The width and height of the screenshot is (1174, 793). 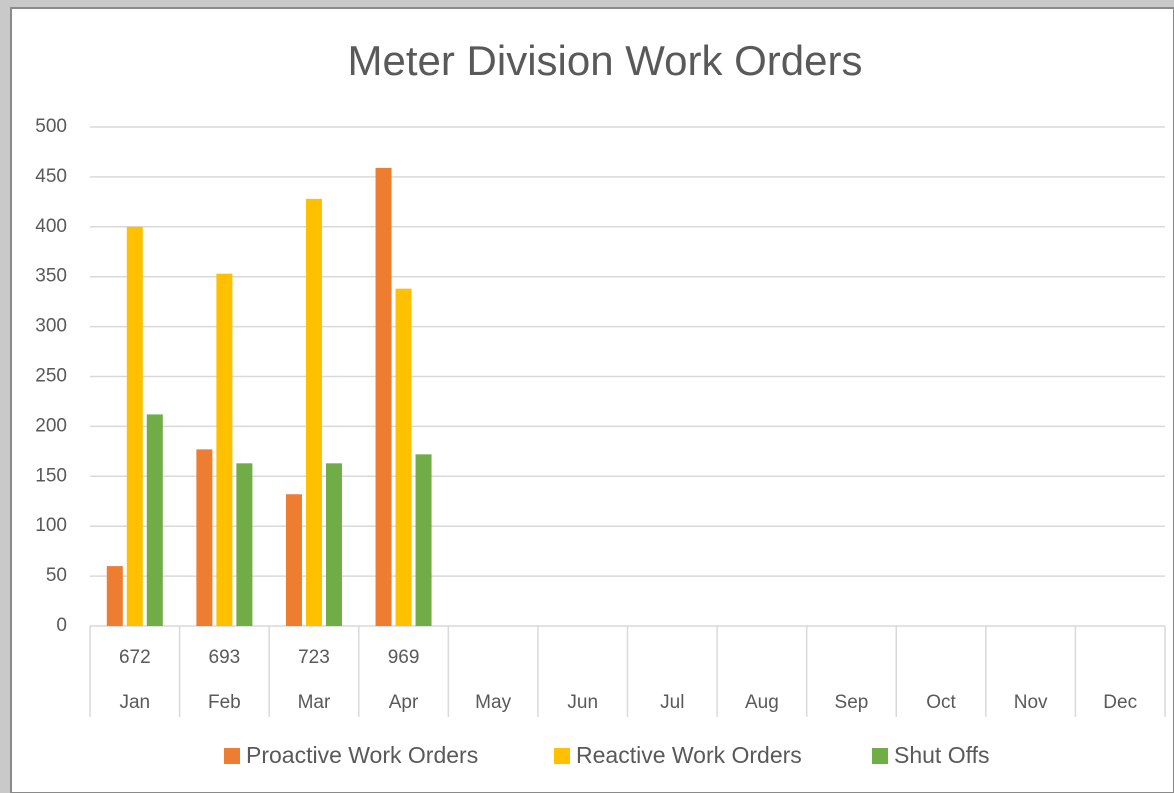 I want to click on category-total-label: 672, so click(x=135, y=657).